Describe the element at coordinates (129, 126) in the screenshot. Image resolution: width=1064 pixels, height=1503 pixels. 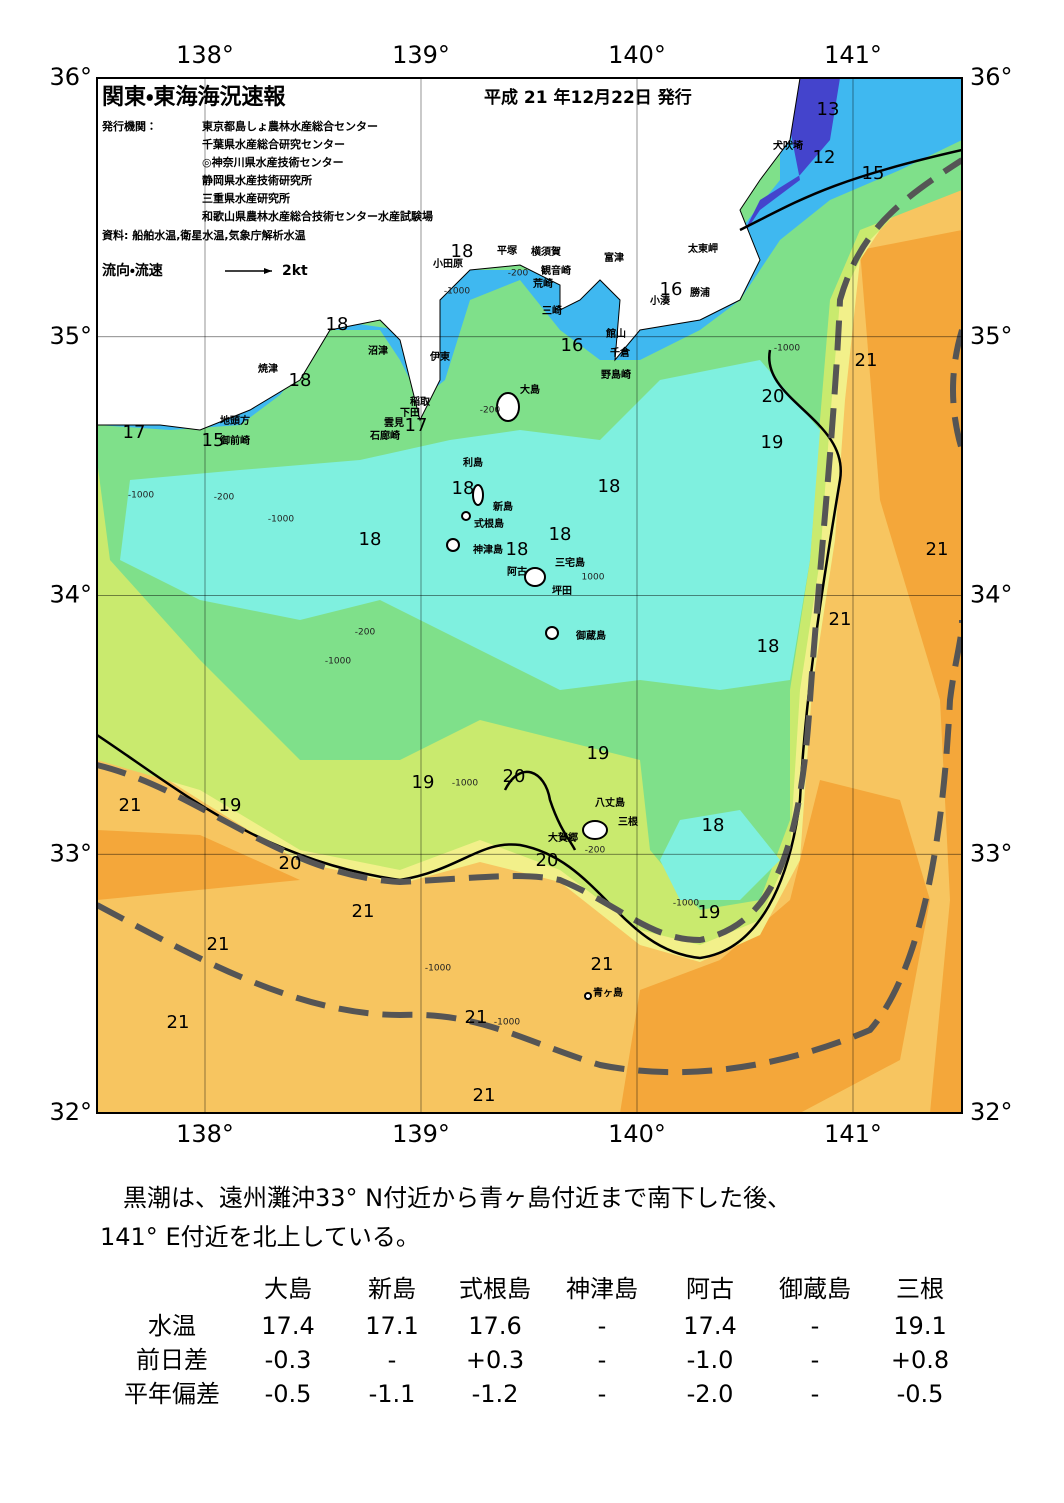
I see `issuer-label: 発行機関：` at that location.